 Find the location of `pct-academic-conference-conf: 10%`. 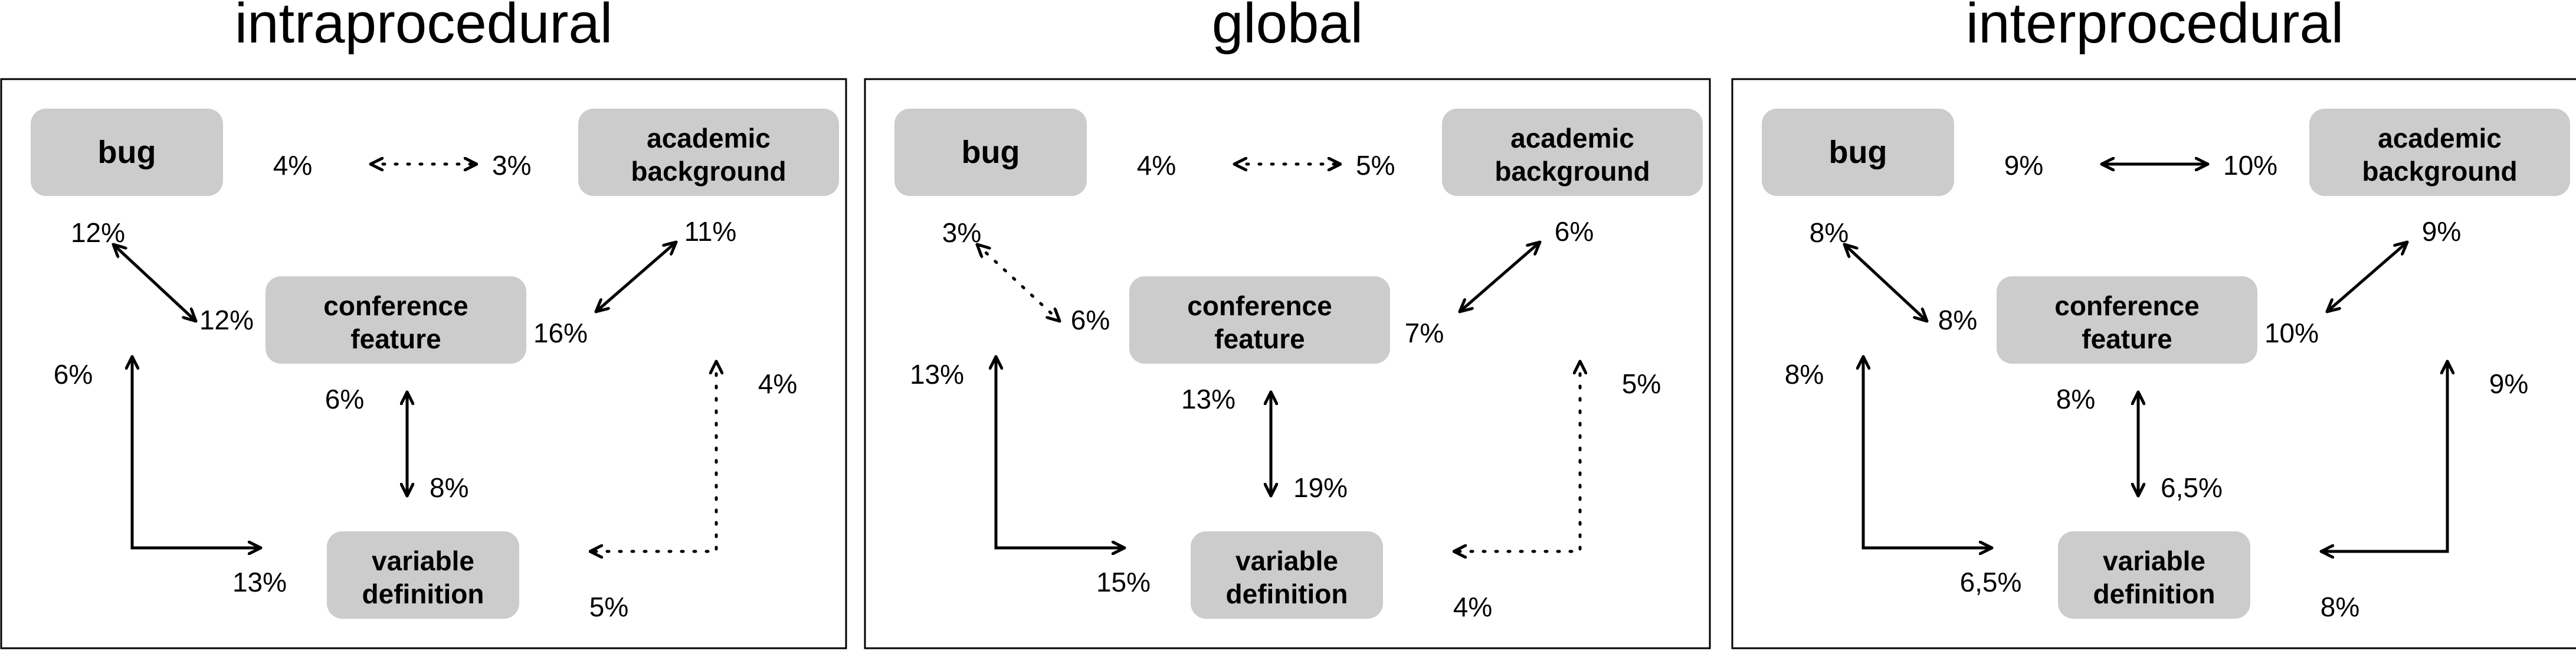

pct-academic-conference-conf: 10% is located at coordinates (2291, 333).